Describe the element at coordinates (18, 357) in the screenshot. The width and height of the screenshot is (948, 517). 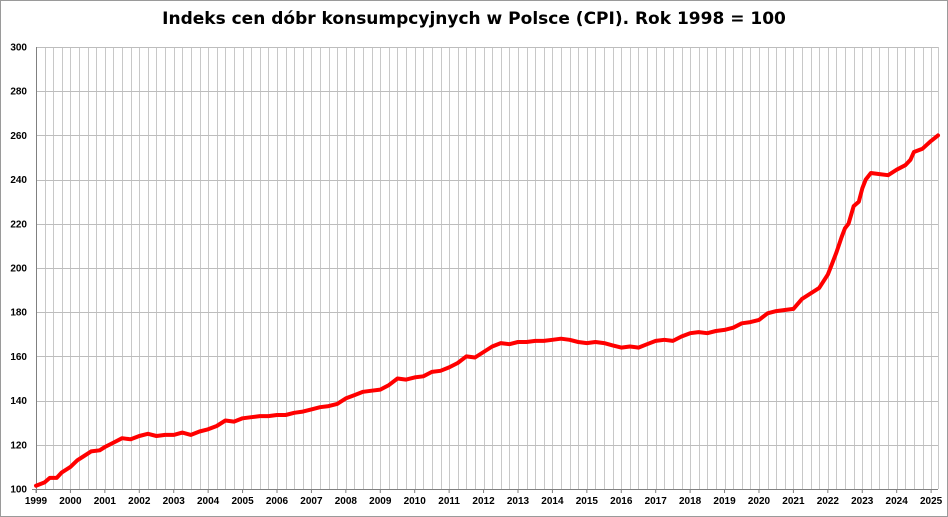
I see `y-tick-label: 160` at that location.